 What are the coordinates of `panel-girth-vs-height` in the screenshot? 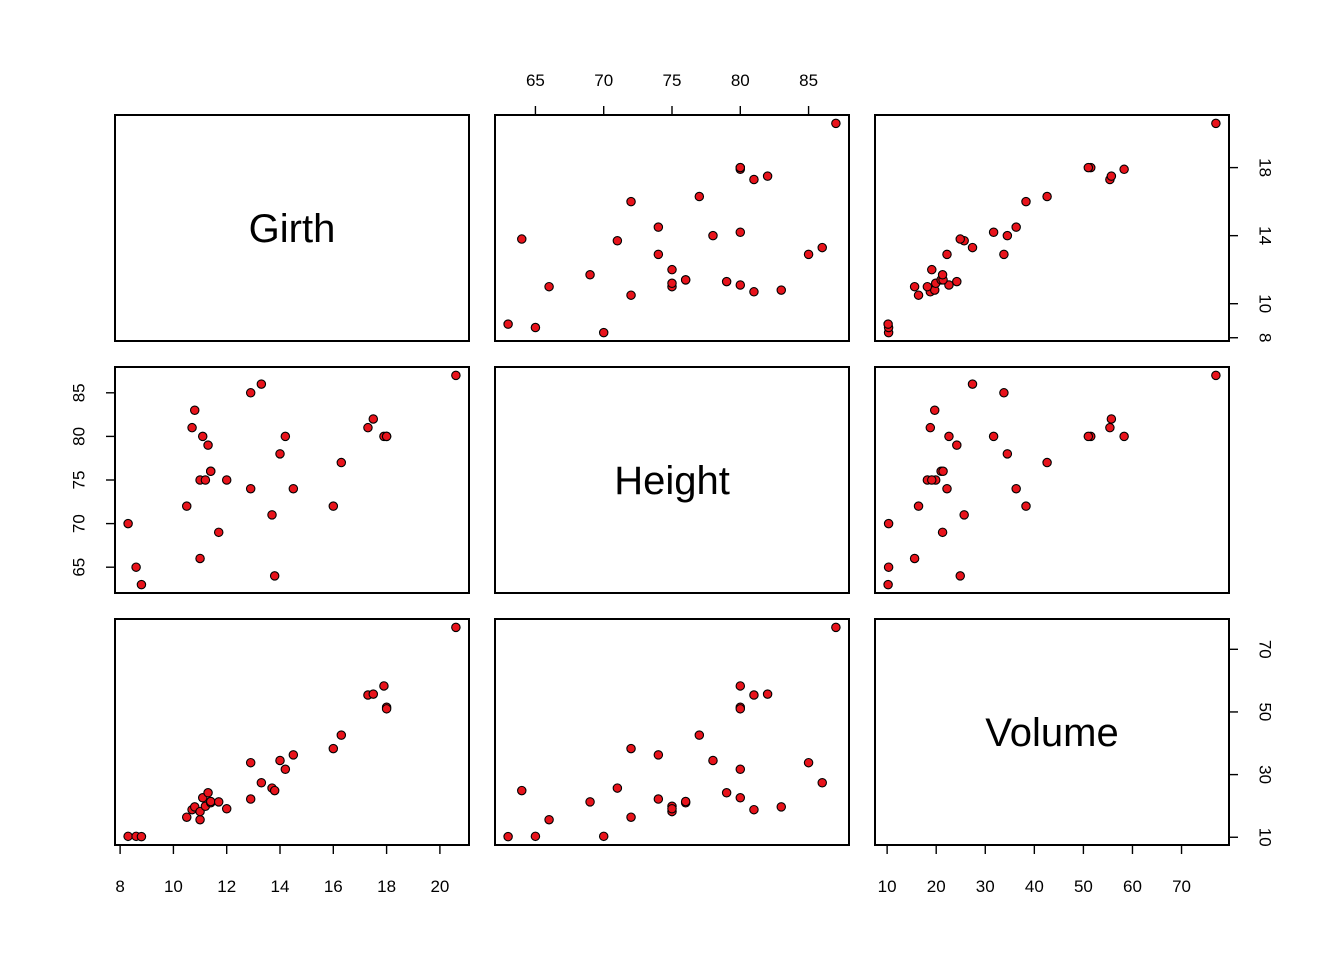 It's located at (672, 228).